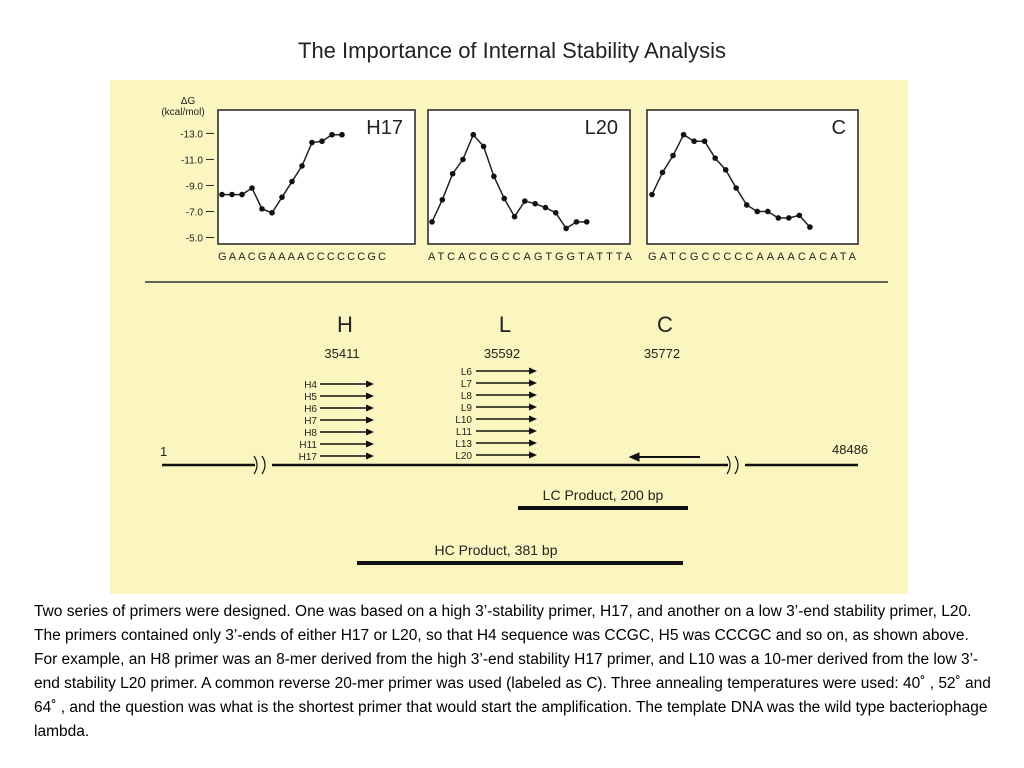  Describe the element at coordinates (341, 353) in the screenshot. I see `site-position: 35411` at that location.